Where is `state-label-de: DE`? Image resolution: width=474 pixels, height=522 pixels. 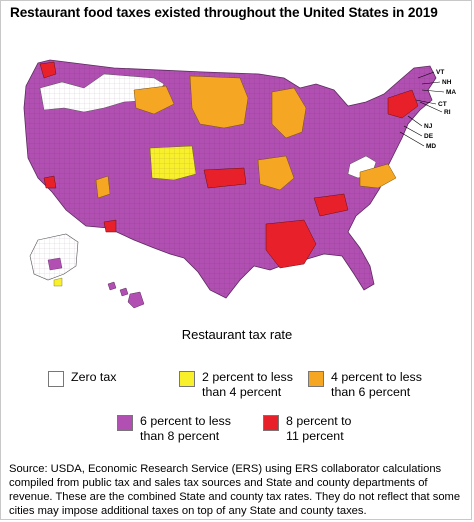
state-label-de: DE is located at coordinates (429, 136).